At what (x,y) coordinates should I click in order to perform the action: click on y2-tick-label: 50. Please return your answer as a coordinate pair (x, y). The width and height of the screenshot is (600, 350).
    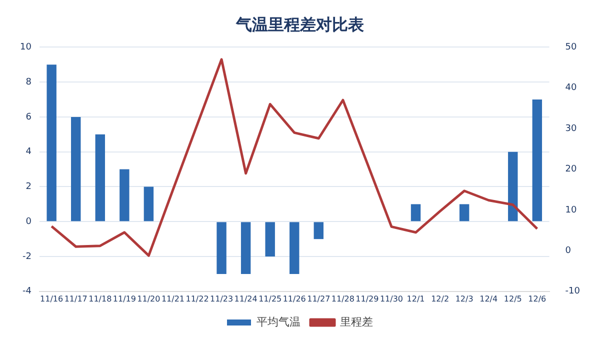
    Looking at the image, I should click on (571, 47).